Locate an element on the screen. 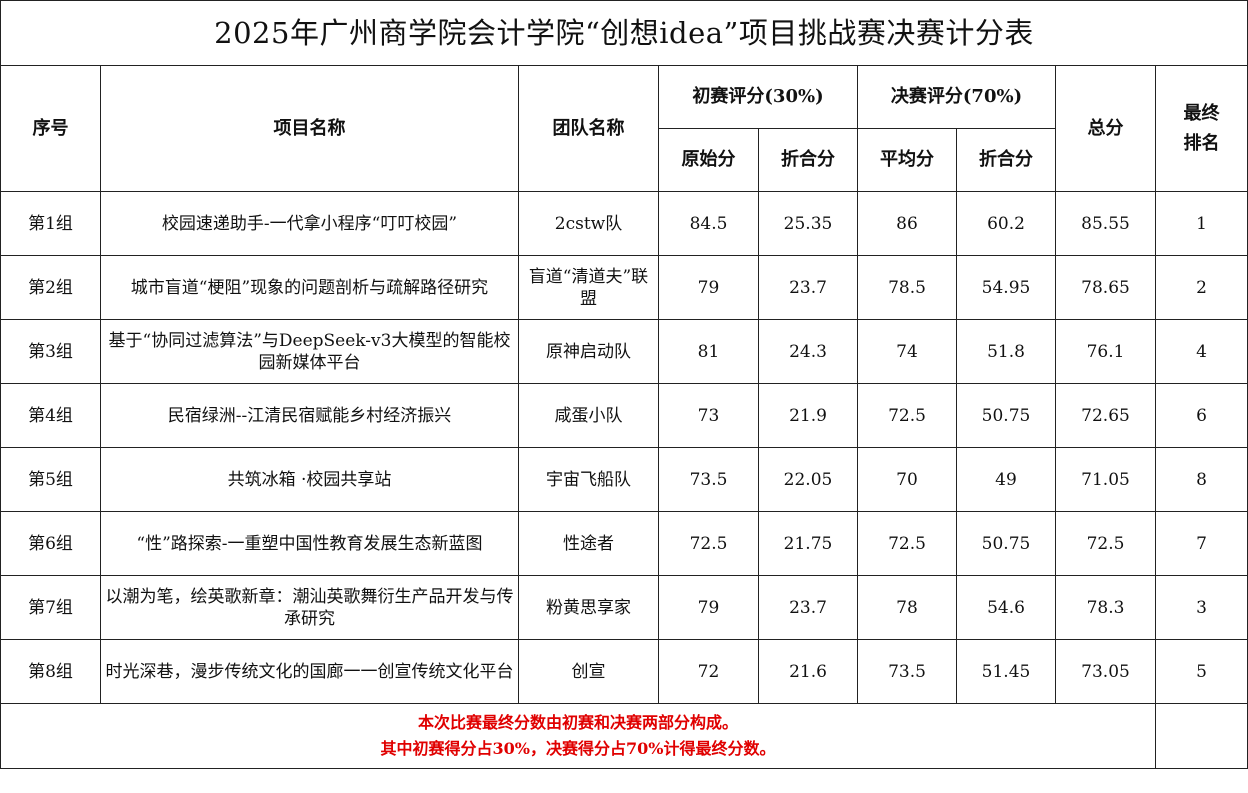 The width and height of the screenshot is (1248, 793). cell-rank: 5 is located at coordinates (1201, 671).